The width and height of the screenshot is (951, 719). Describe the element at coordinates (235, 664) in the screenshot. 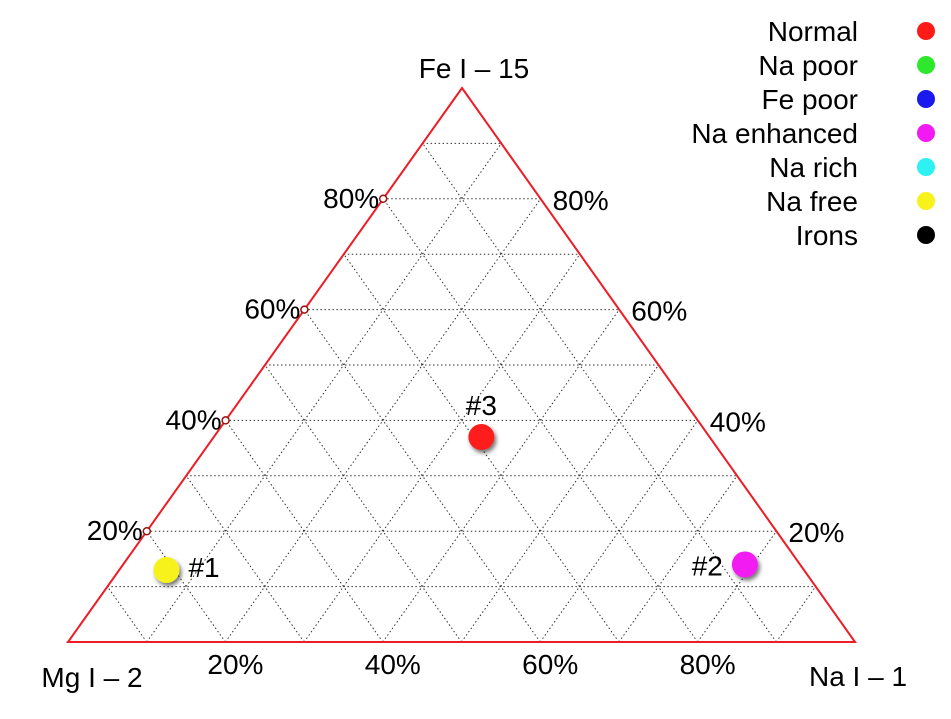

I see `tick-label-bottom: 20%` at that location.